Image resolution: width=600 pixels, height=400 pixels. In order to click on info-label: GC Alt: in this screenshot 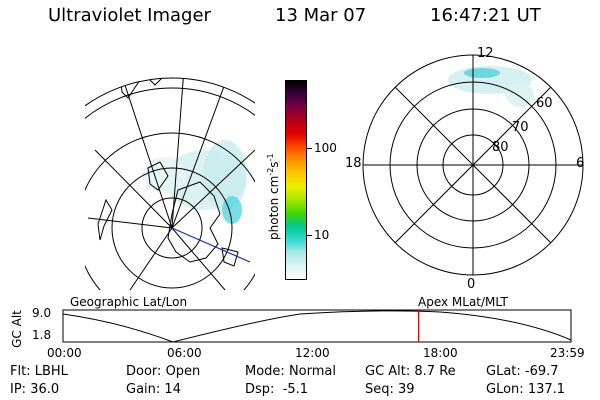, I will do `click(388, 371)`.